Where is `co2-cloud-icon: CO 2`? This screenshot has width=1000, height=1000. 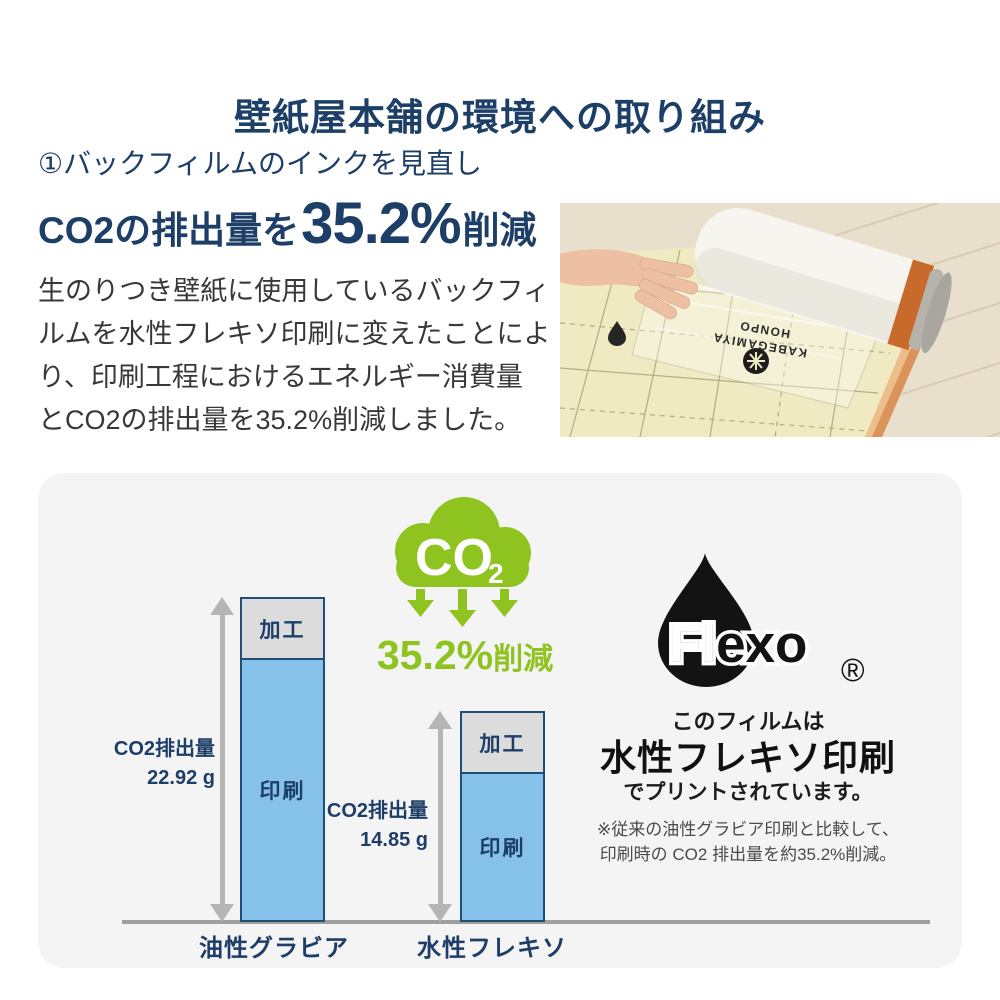 co2-cloud-icon: CO 2 is located at coordinates (463, 562).